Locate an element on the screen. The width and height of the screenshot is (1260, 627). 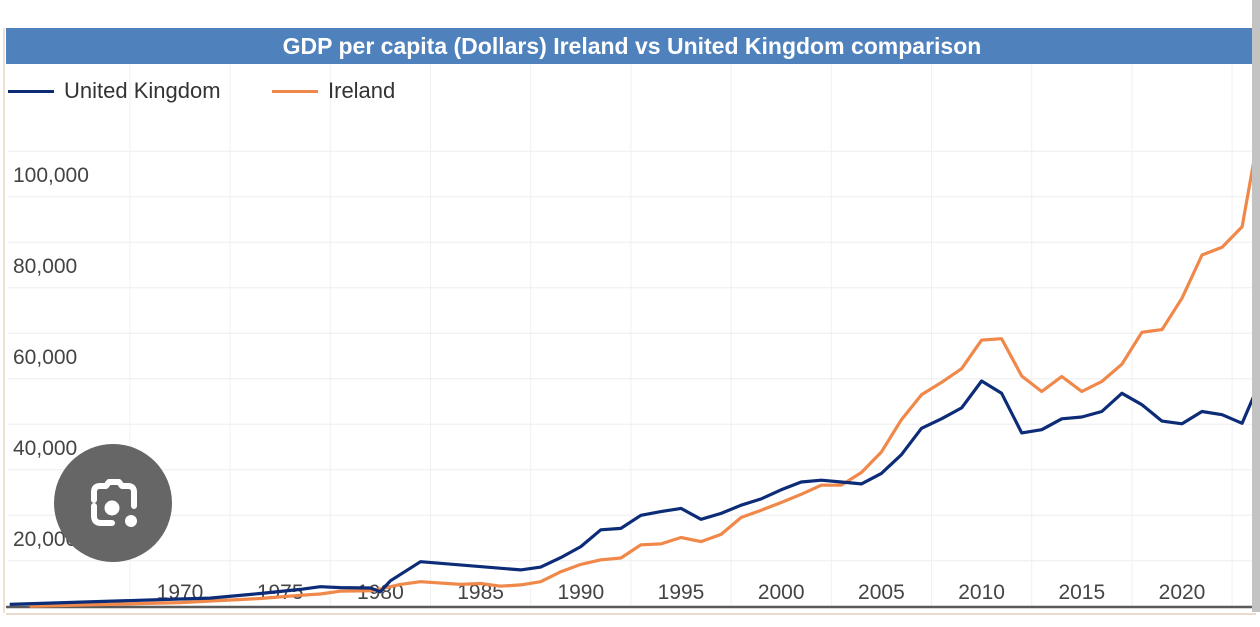
y-tick-label: 60,000 is located at coordinates (45, 357).